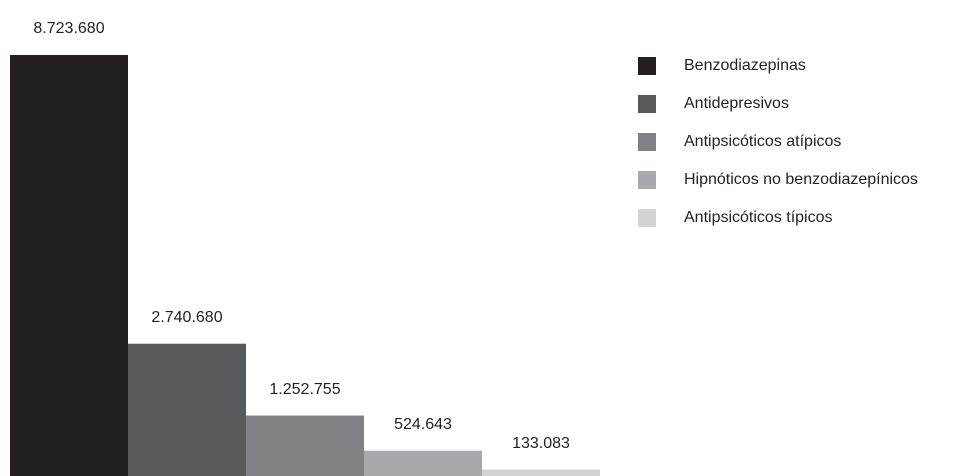  Describe the element at coordinates (423, 424) in the screenshot. I see `value-label: 524.643` at that location.